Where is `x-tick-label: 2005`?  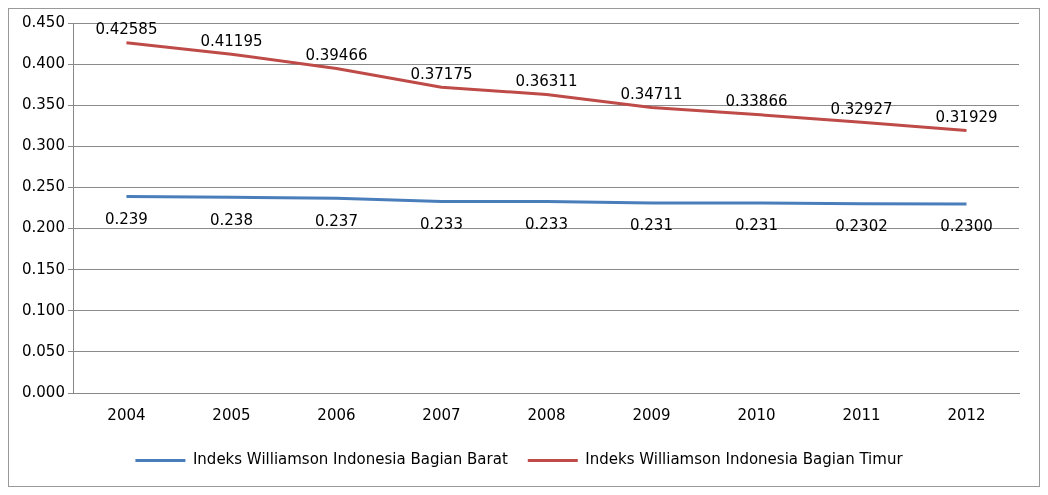
x-tick-label: 2005 is located at coordinates (231, 414).